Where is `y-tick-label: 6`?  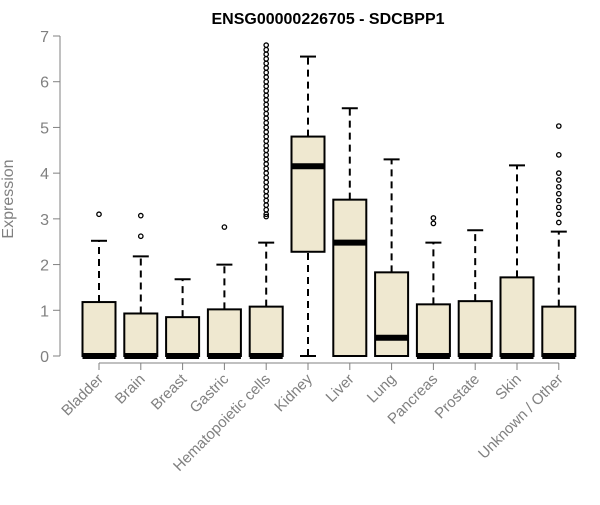 y-tick-label: 6 is located at coordinates (44, 83).